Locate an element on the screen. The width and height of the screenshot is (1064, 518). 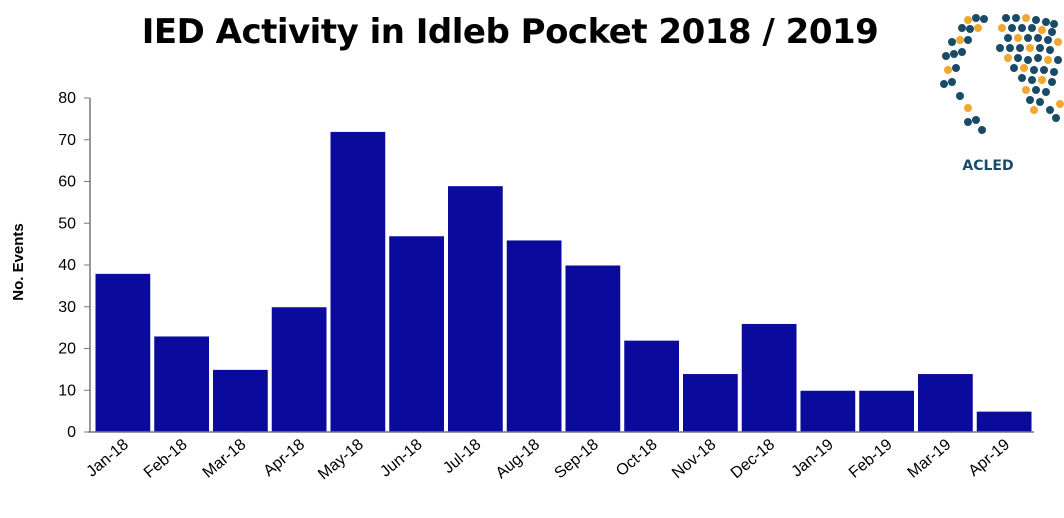
x-tick-label: Jun-18 is located at coordinates (401, 458).